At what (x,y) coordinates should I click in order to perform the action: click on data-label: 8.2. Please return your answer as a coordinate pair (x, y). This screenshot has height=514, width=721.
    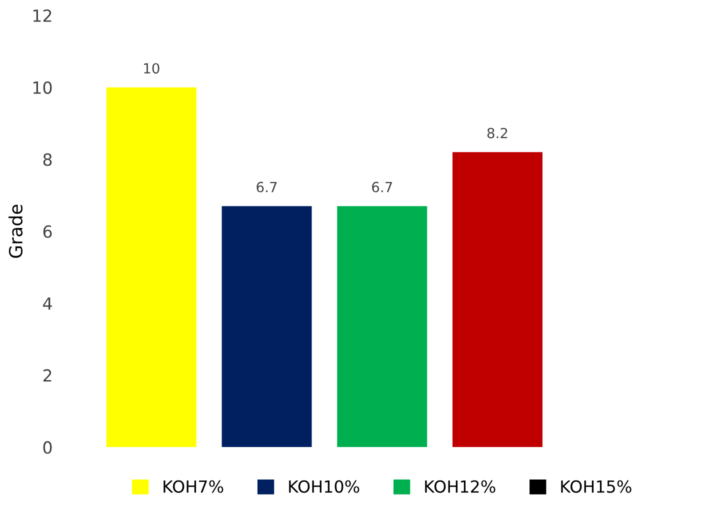
    Looking at the image, I should click on (497, 133).